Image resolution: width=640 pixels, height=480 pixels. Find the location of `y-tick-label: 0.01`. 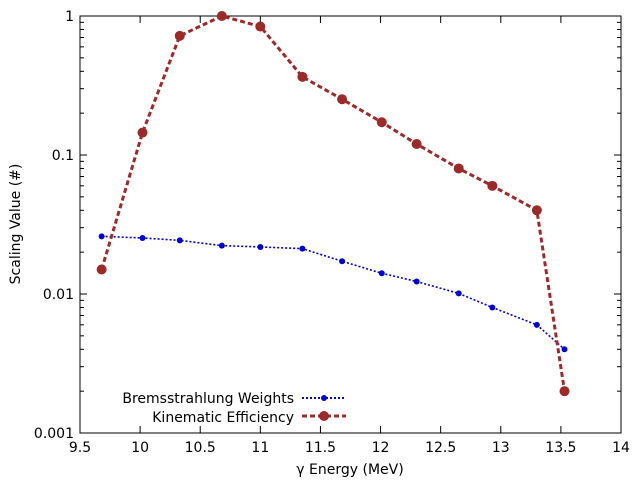

y-tick-label: 0.01 is located at coordinates (58, 295).